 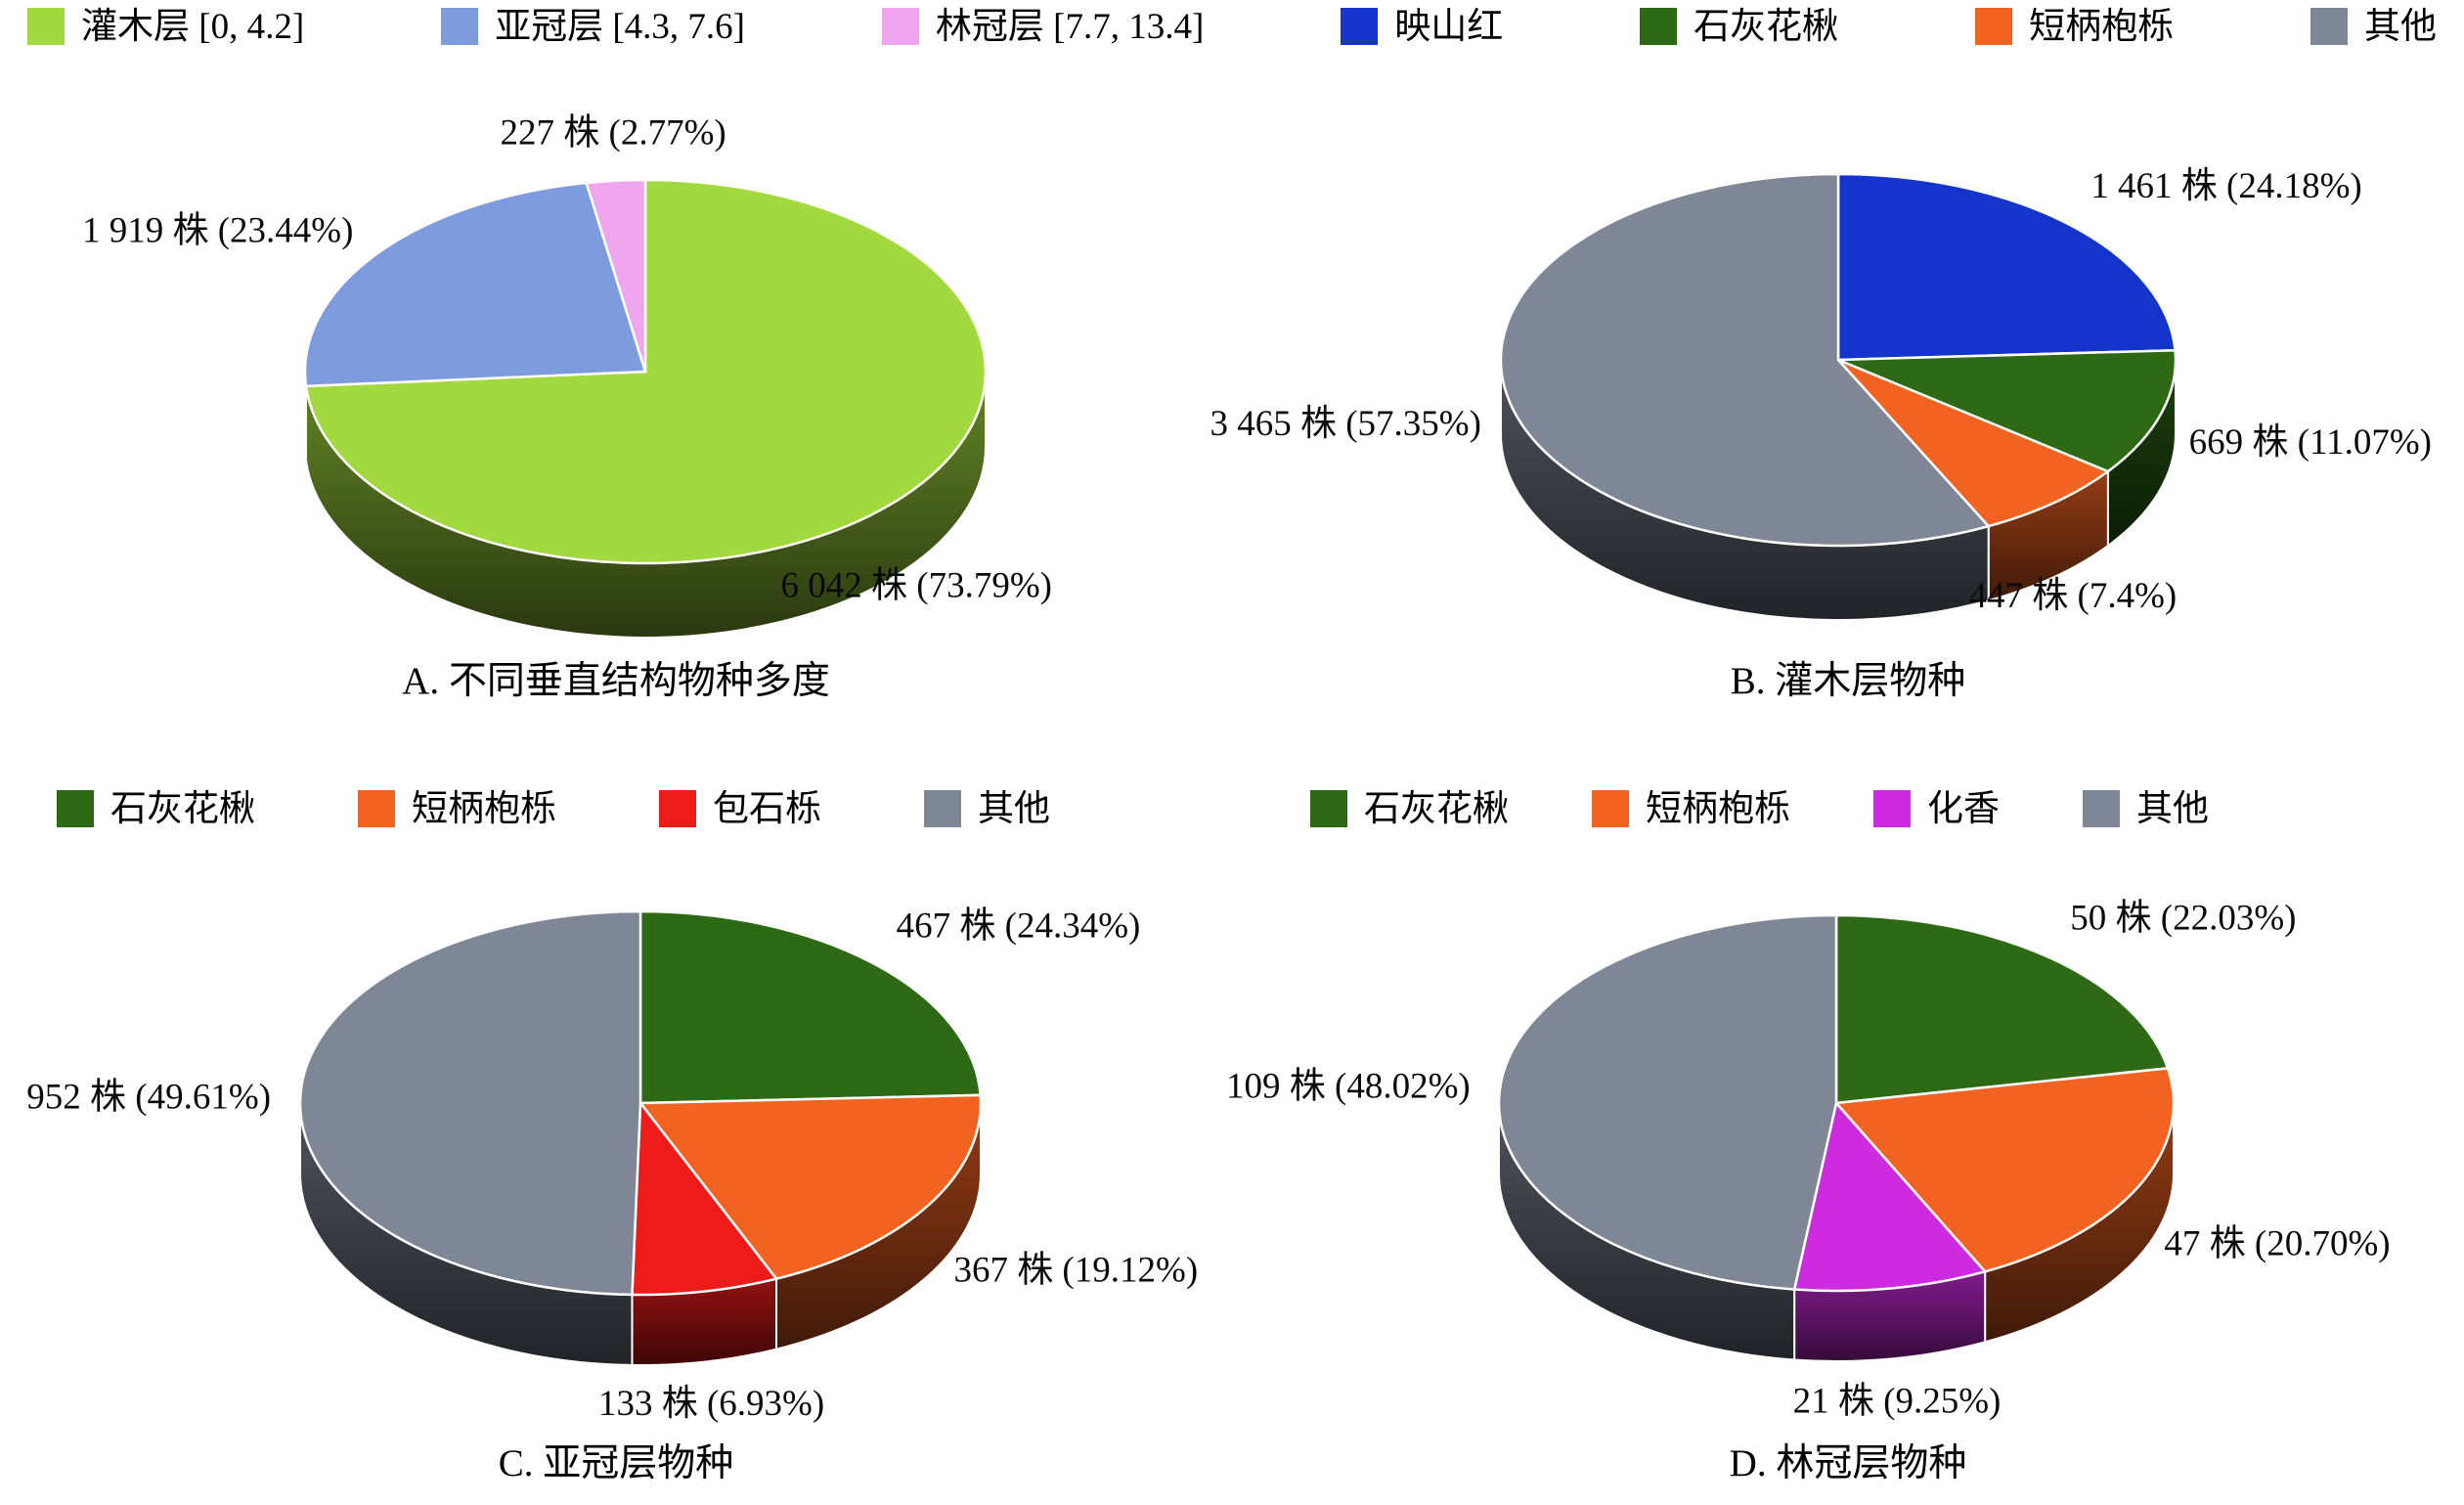 I want to click on legend-item-shrub-layer: 灌木层 [0, 4.2], so click(x=165, y=26).